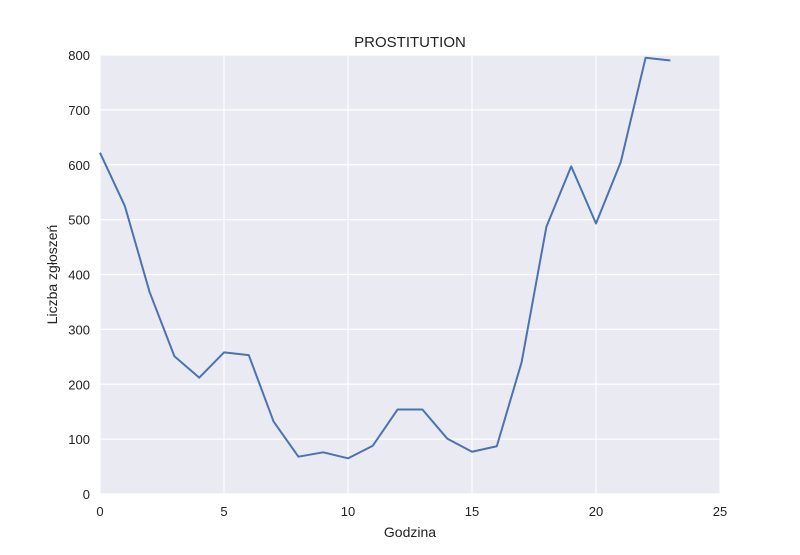  I want to click on x-tick-label: 0, so click(99, 511).